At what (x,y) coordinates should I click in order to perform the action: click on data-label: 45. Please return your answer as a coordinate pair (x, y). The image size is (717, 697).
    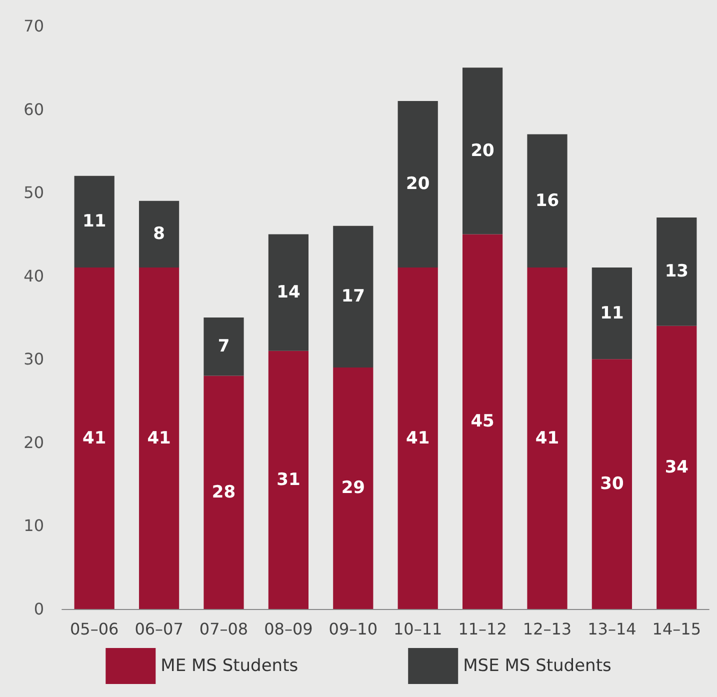
    Looking at the image, I should click on (482, 422).